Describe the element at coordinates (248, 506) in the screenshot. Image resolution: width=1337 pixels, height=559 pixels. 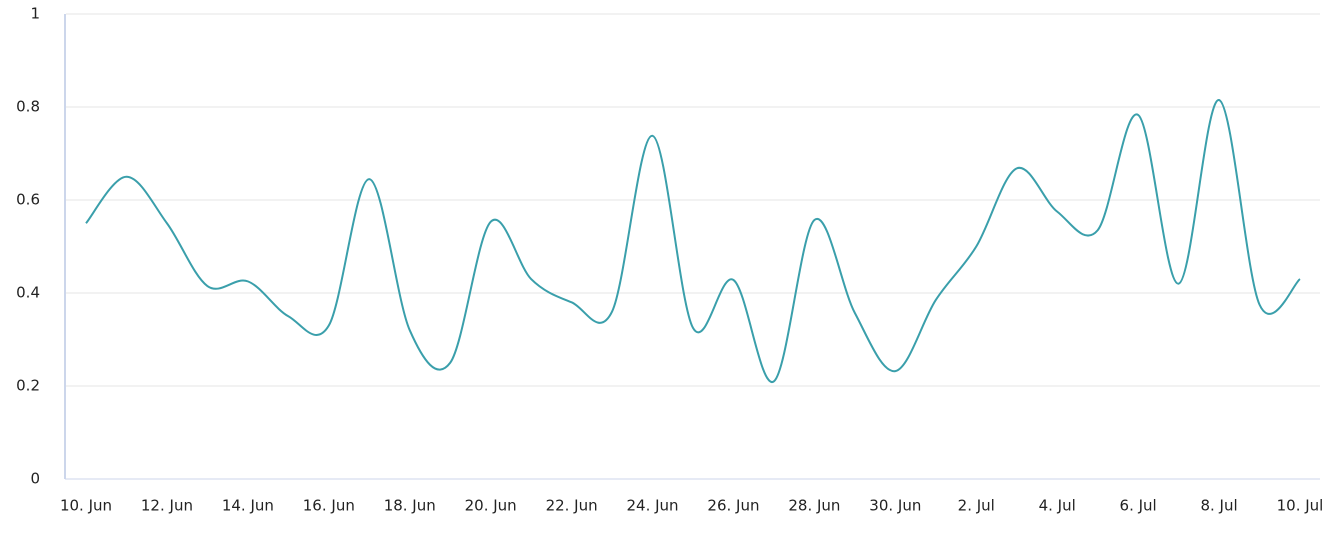
I see `x-tick-label: 14. Jun` at that location.